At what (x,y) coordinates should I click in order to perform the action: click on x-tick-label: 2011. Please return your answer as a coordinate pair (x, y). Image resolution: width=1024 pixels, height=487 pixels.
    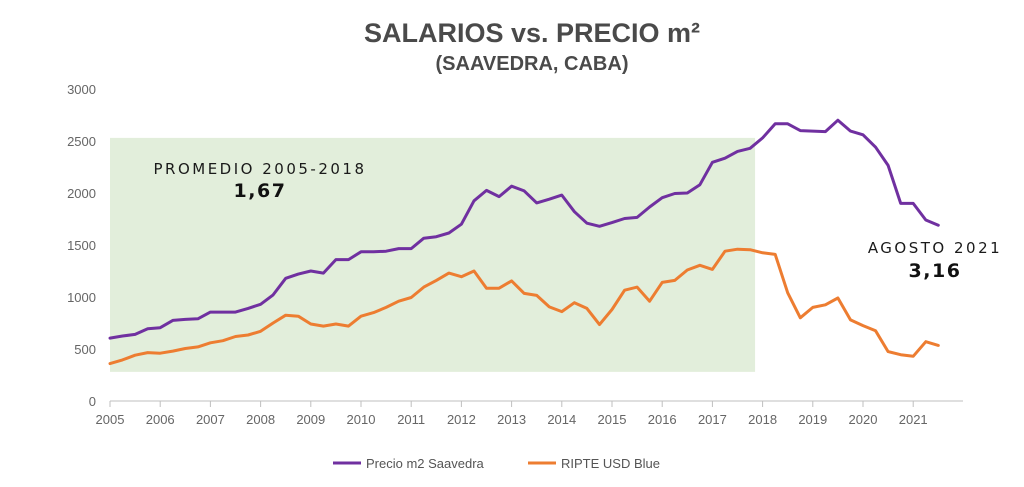
    Looking at the image, I should click on (411, 419).